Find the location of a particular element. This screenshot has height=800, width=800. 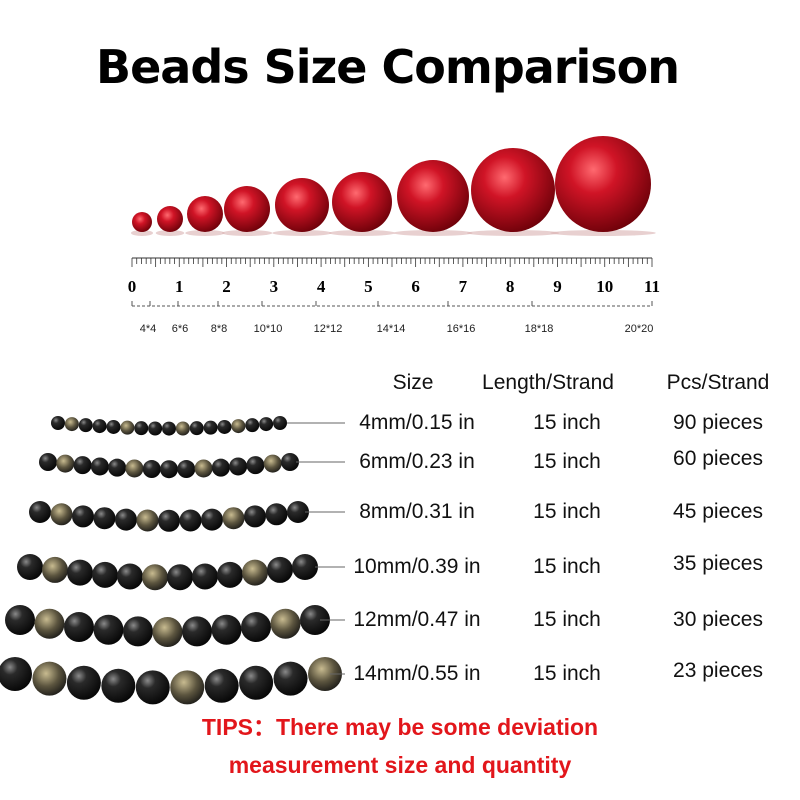

column-header: Pcs/Strand is located at coordinates (718, 382).